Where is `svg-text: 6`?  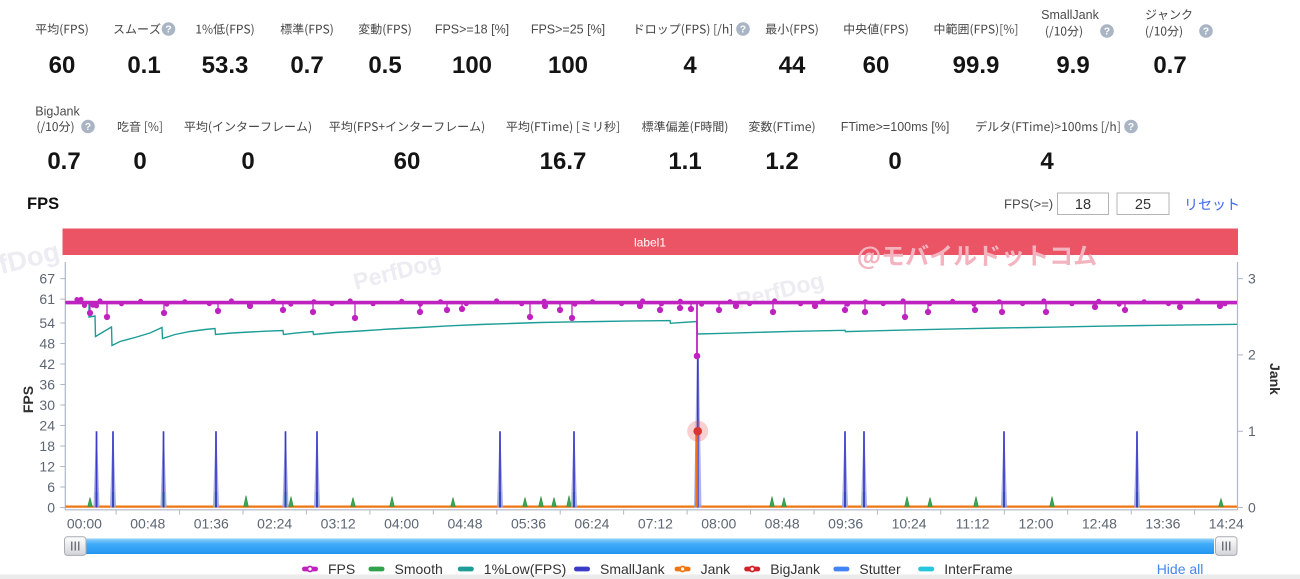
svg-text: 6 is located at coordinates (51, 487).